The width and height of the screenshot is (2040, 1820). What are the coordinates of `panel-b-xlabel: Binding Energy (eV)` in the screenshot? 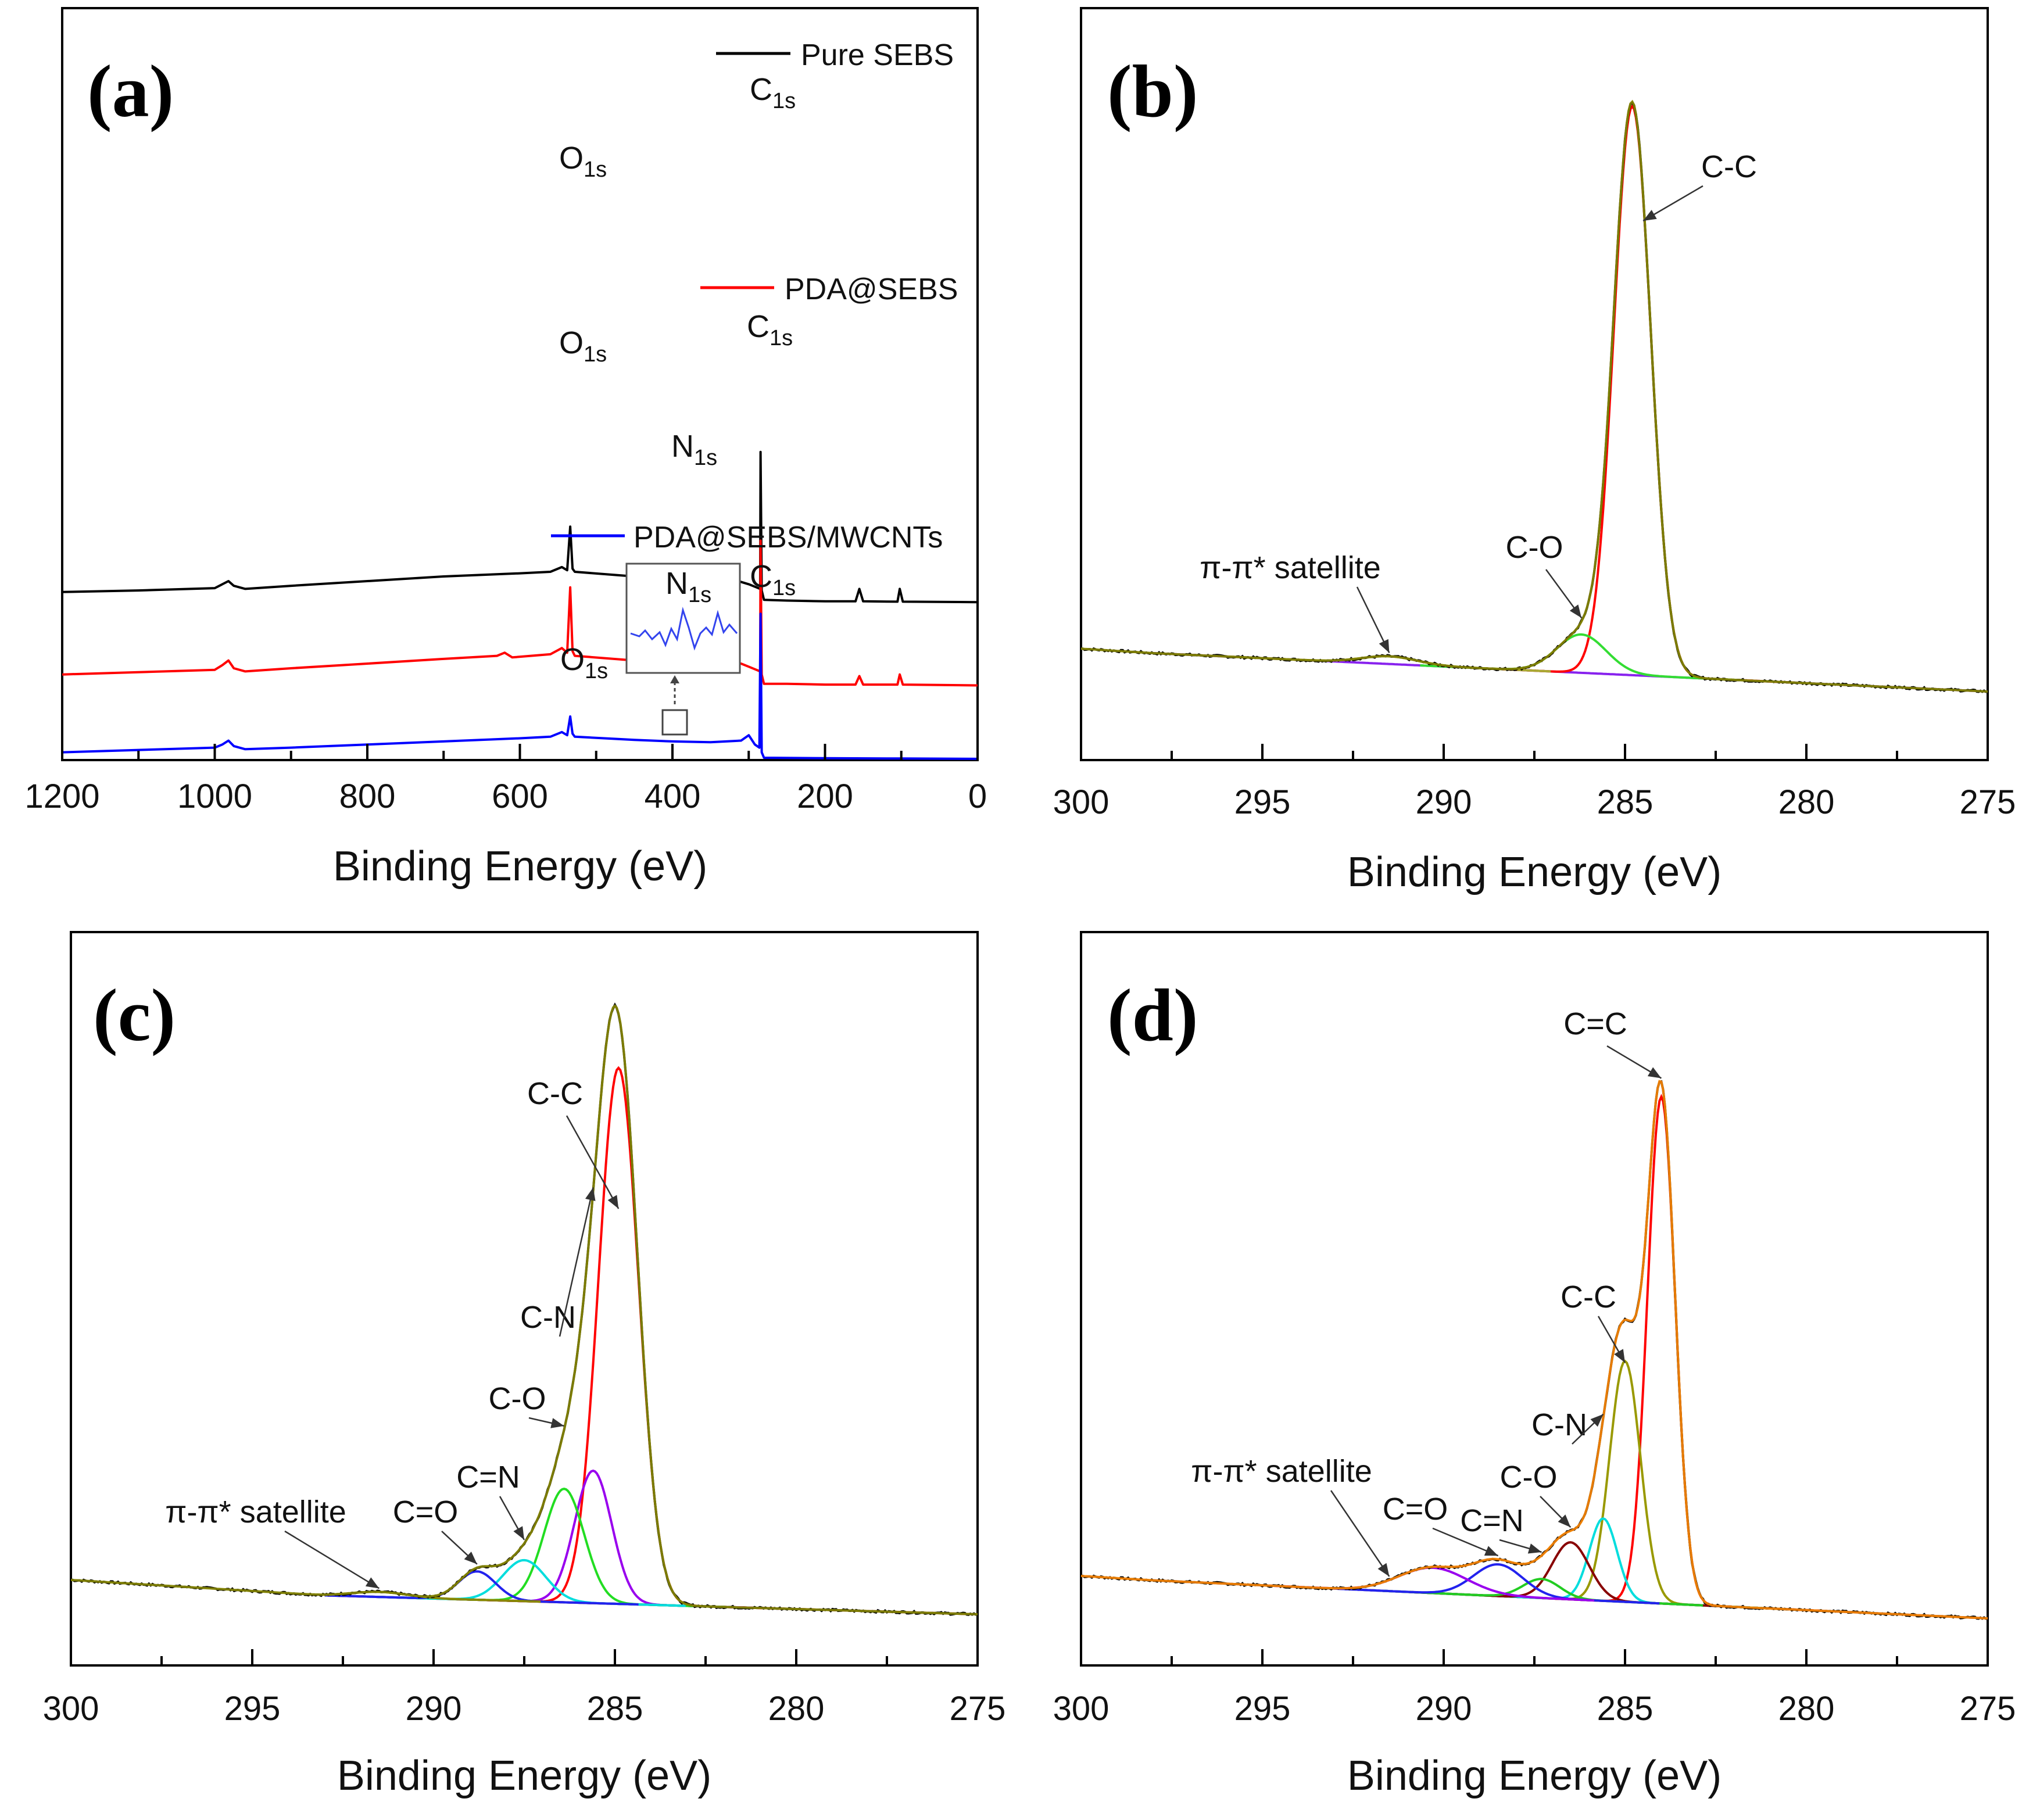 It's located at (1535, 872).